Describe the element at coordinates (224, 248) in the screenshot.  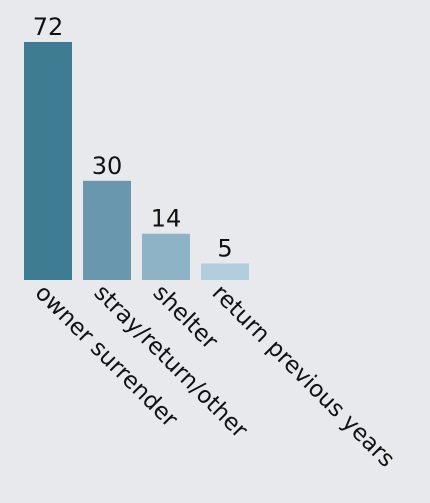
I see `value-label-3: 5` at that location.